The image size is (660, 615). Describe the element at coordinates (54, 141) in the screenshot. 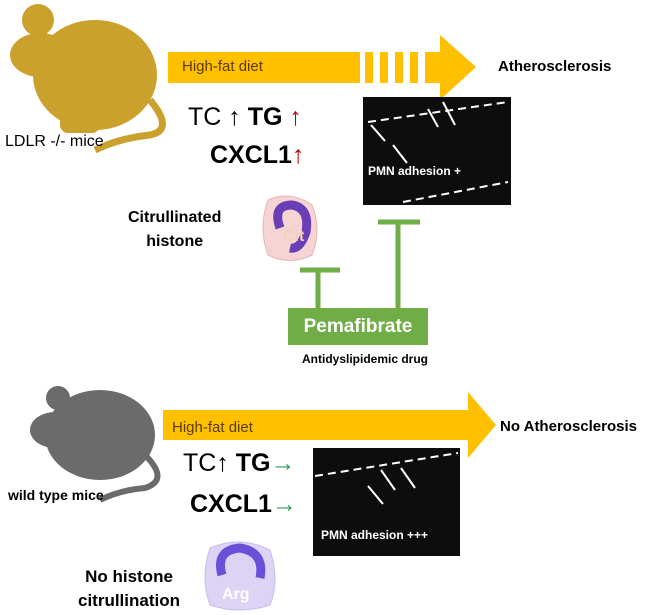

I see `ldlr-mouse-label: LDLR -/- mice` at that location.